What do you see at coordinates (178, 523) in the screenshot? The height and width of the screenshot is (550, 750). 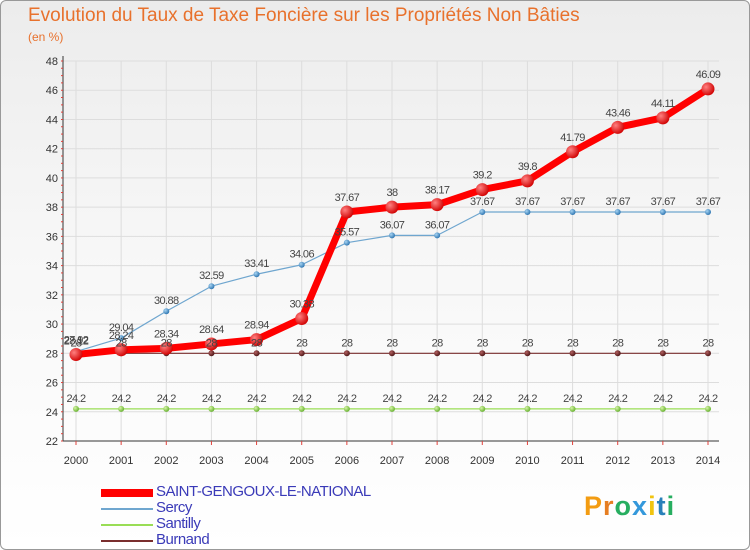 I see `legend-label: Santilly` at bounding box center [178, 523].